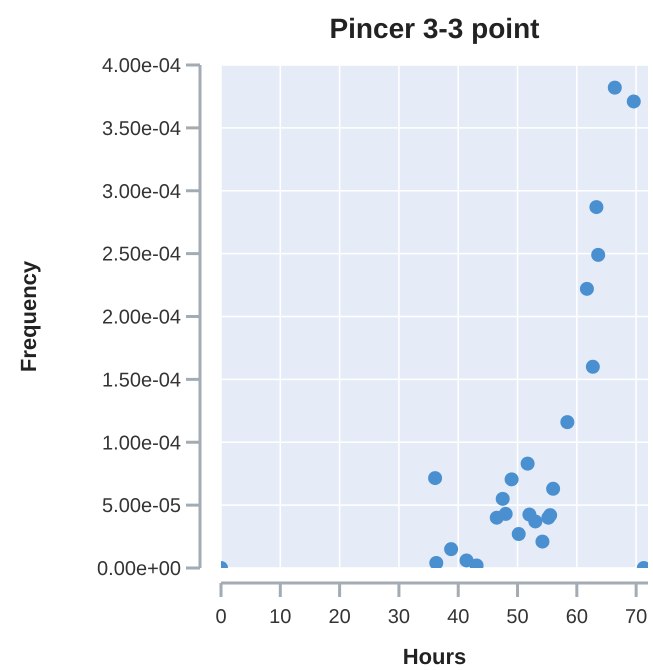  I want to click on y-axis-title: Frequency, so click(28, 316).